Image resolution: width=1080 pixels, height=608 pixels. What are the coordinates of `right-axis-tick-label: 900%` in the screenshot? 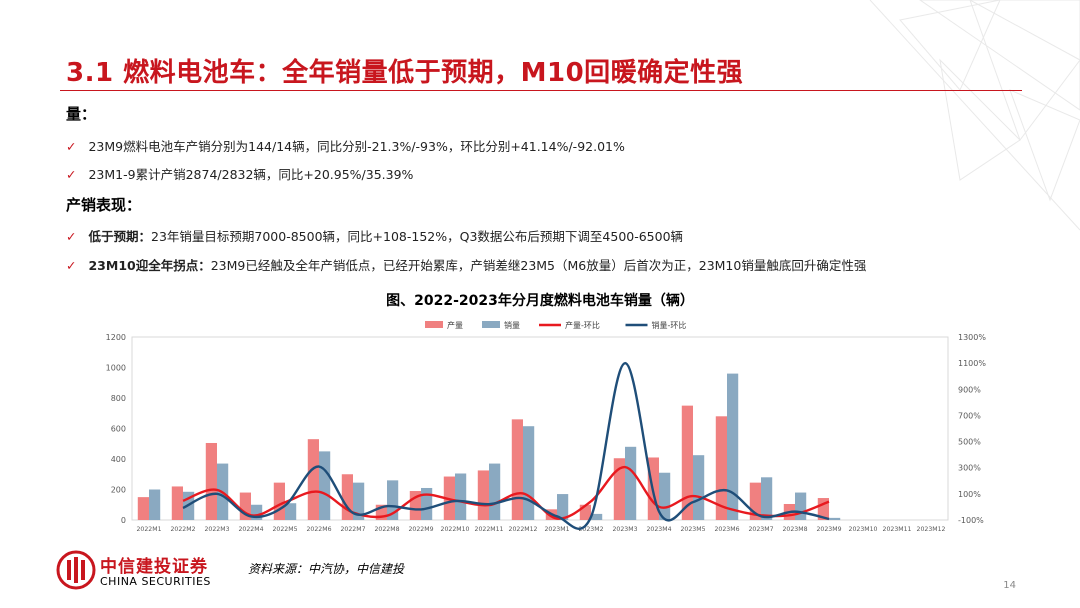 It's located at (969, 389).